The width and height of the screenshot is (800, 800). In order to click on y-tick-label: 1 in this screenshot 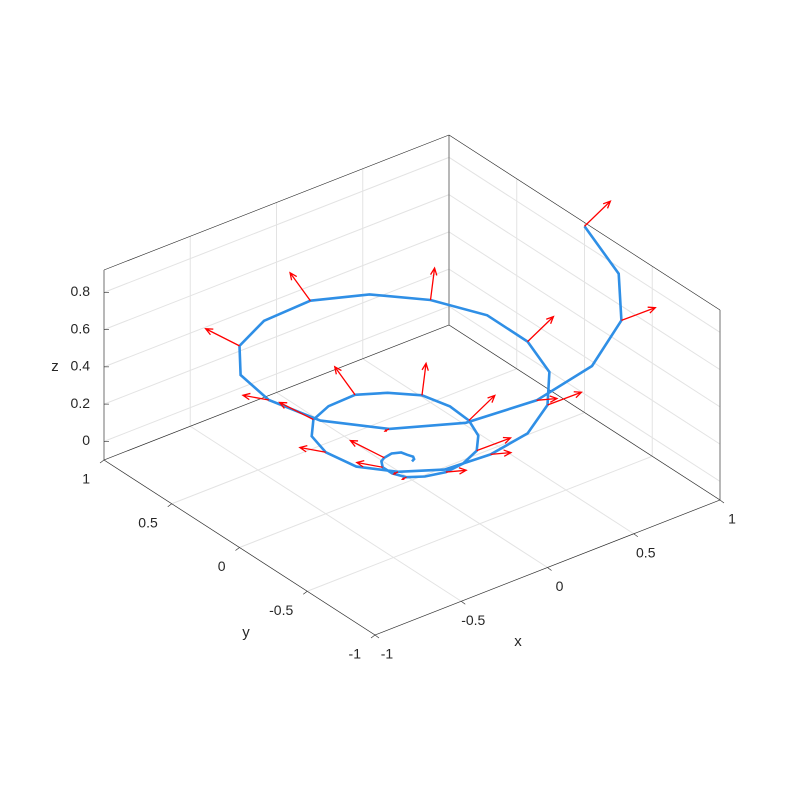, I will do `click(86, 479)`.